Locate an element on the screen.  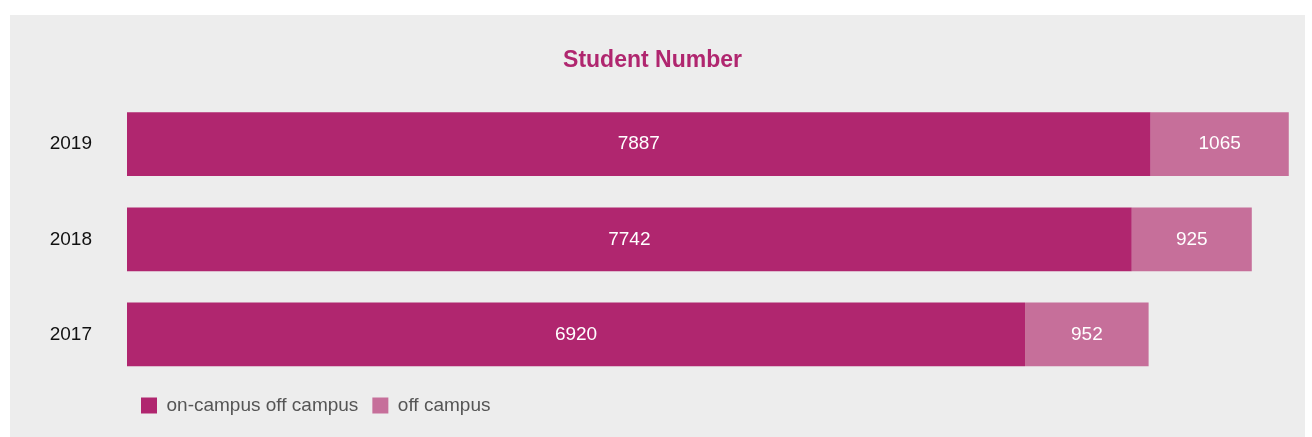
data-label: 7742 is located at coordinates (629, 238).